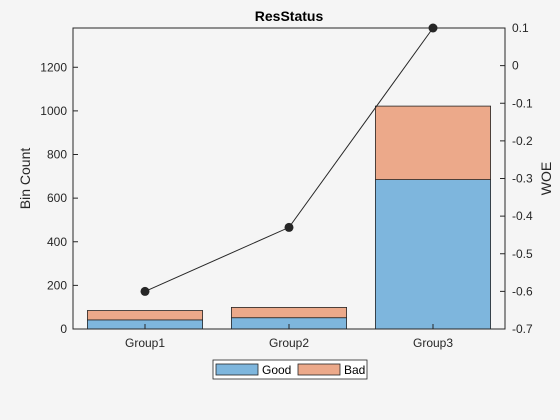 The width and height of the screenshot is (560, 420). Describe the element at coordinates (522, 141) in the screenshot. I see `y2-tick-label: -0.2` at that location.